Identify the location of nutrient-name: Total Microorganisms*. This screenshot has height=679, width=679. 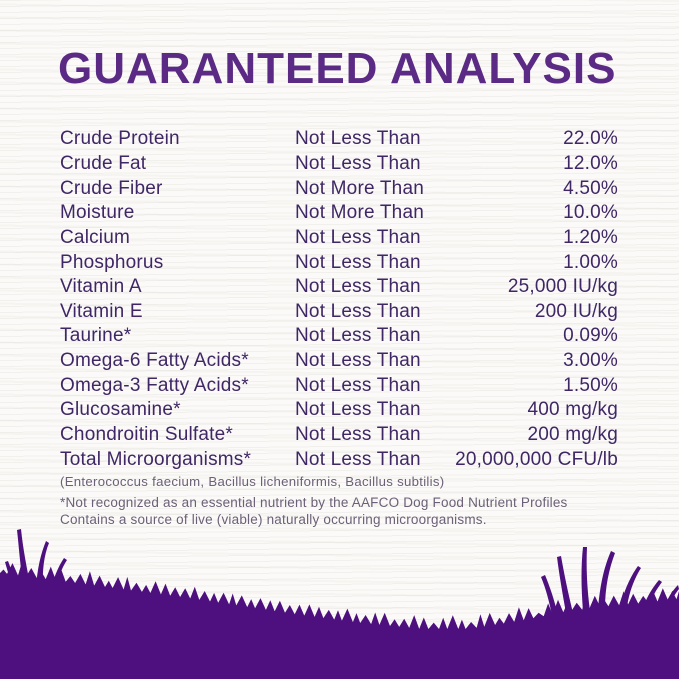
(156, 459).